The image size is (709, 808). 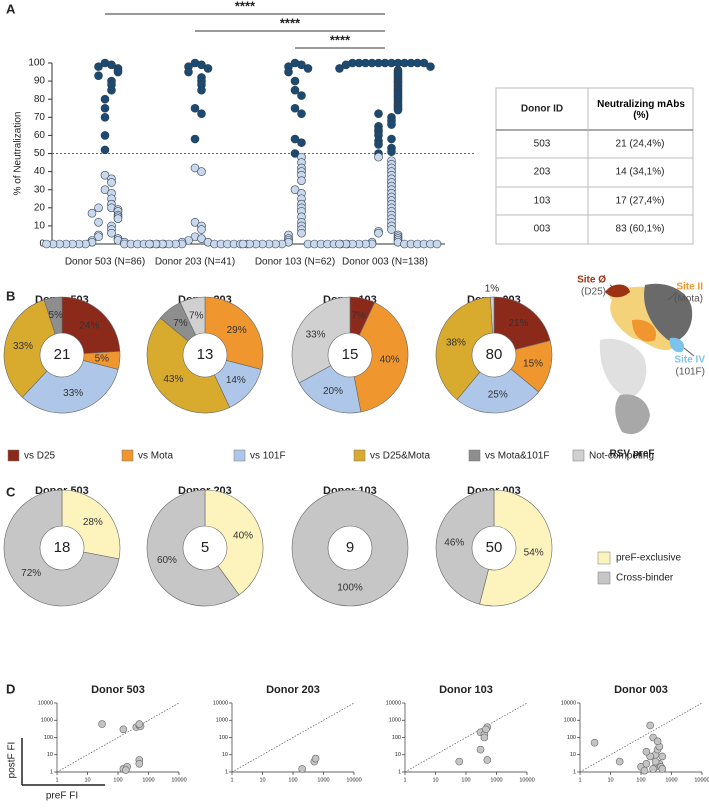 I want to click on table-cell: 21 (24,4%), so click(x=640, y=144).